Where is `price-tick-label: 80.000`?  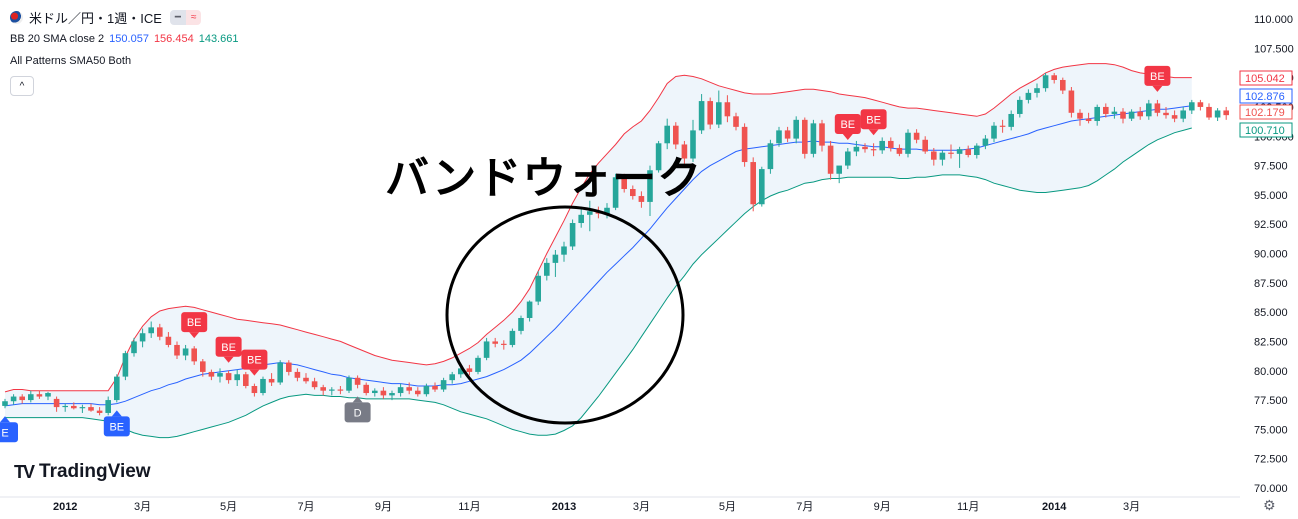 price-tick-label: 80.000 is located at coordinates (1271, 372).